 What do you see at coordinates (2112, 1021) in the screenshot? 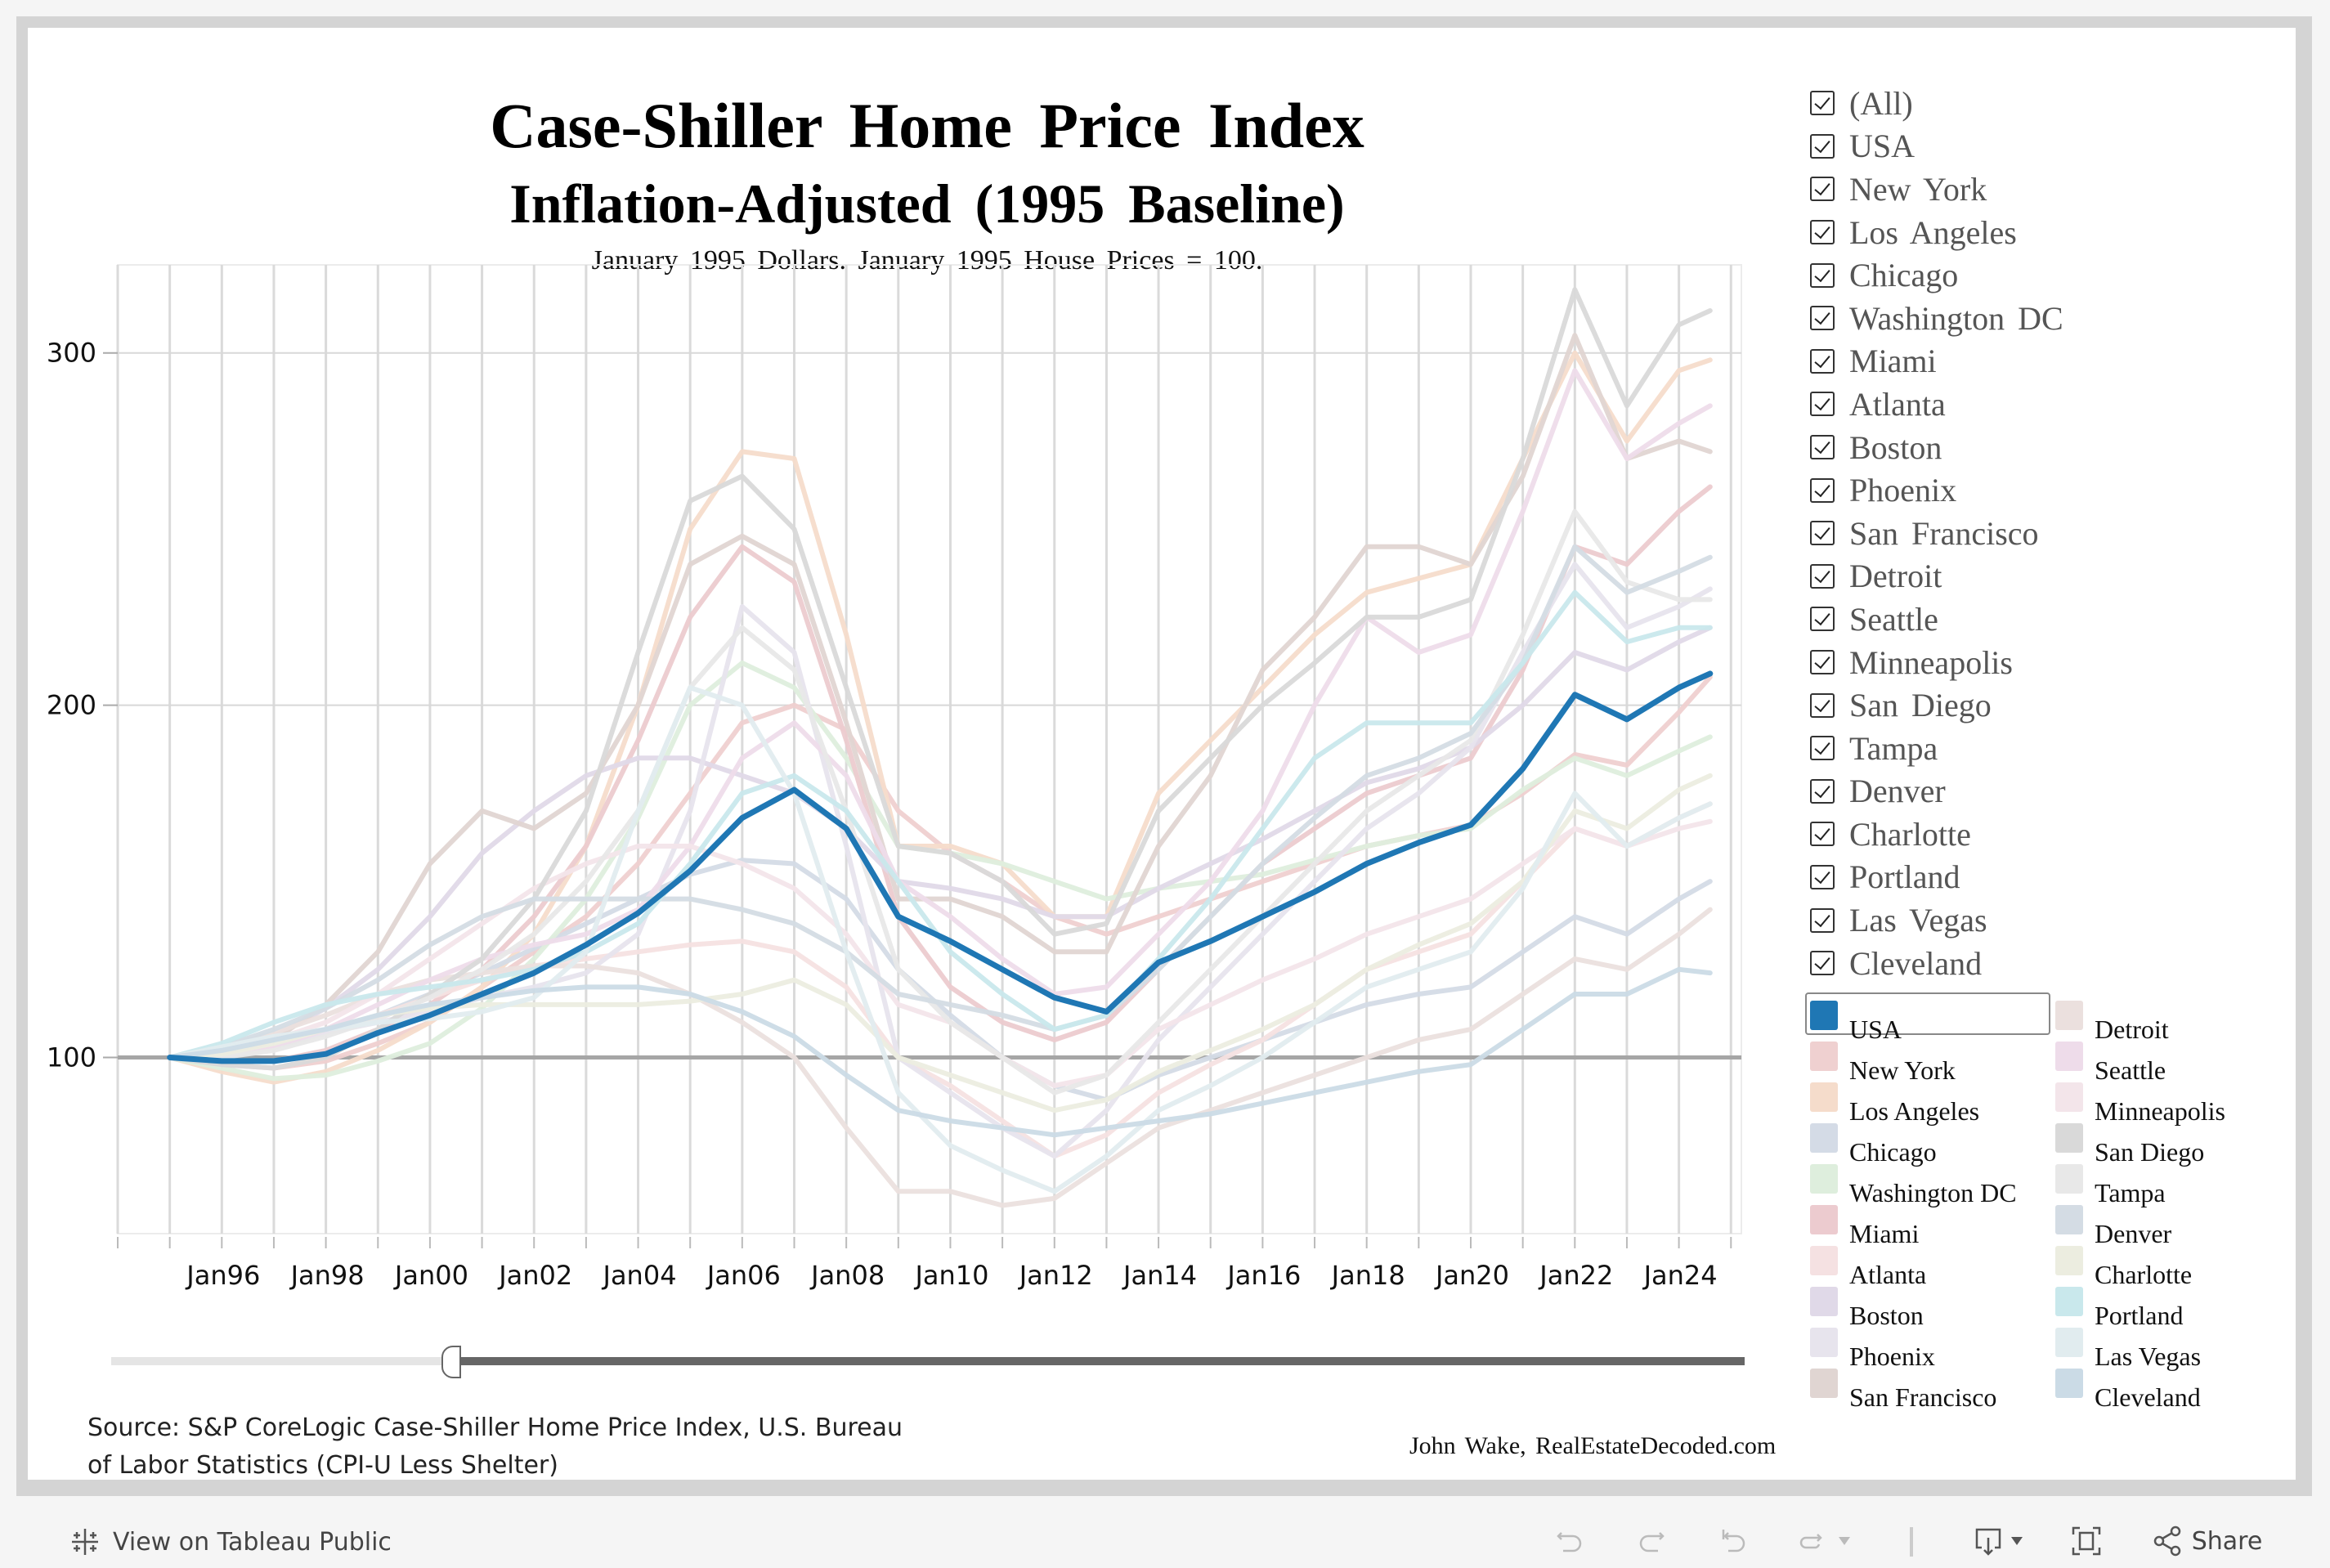
I see `legend-item-detroit: Detroit` at bounding box center [2112, 1021].